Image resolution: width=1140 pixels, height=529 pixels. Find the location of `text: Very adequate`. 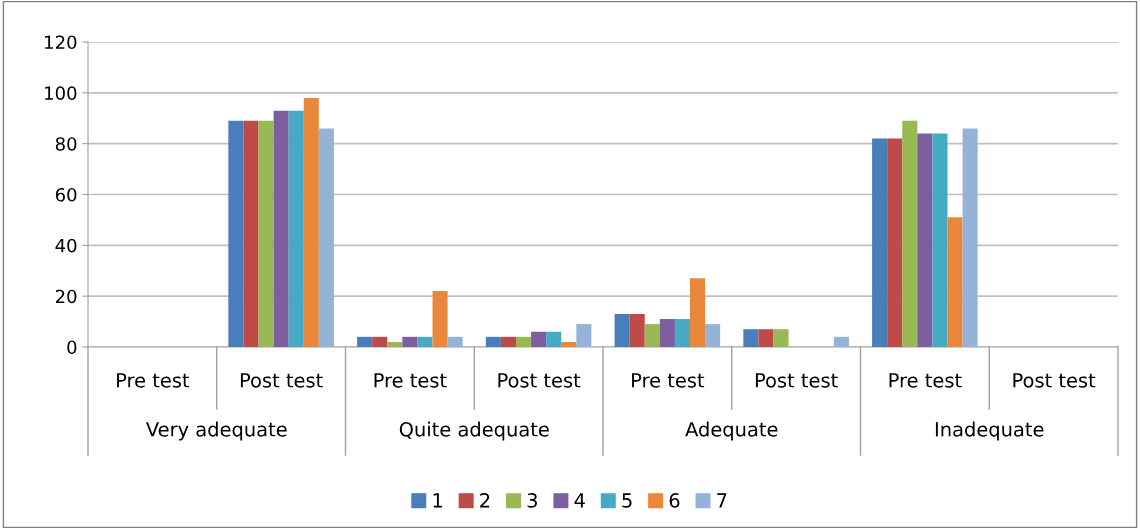

text: Very adequate is located at coordinates (216, 431).